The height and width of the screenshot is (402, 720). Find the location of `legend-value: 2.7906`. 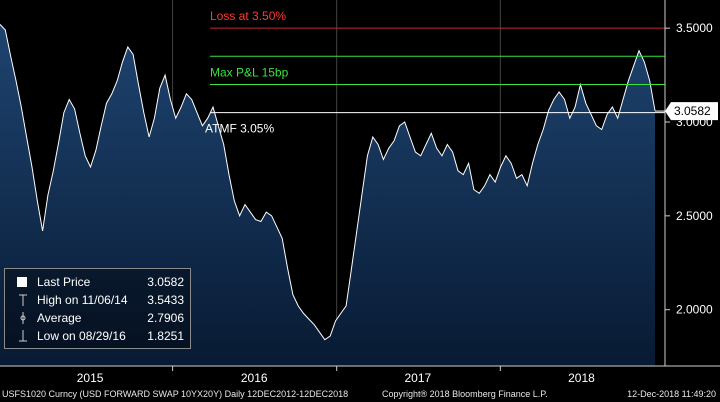

legend-value: 2.7906 is located at coordinates (165, 318).